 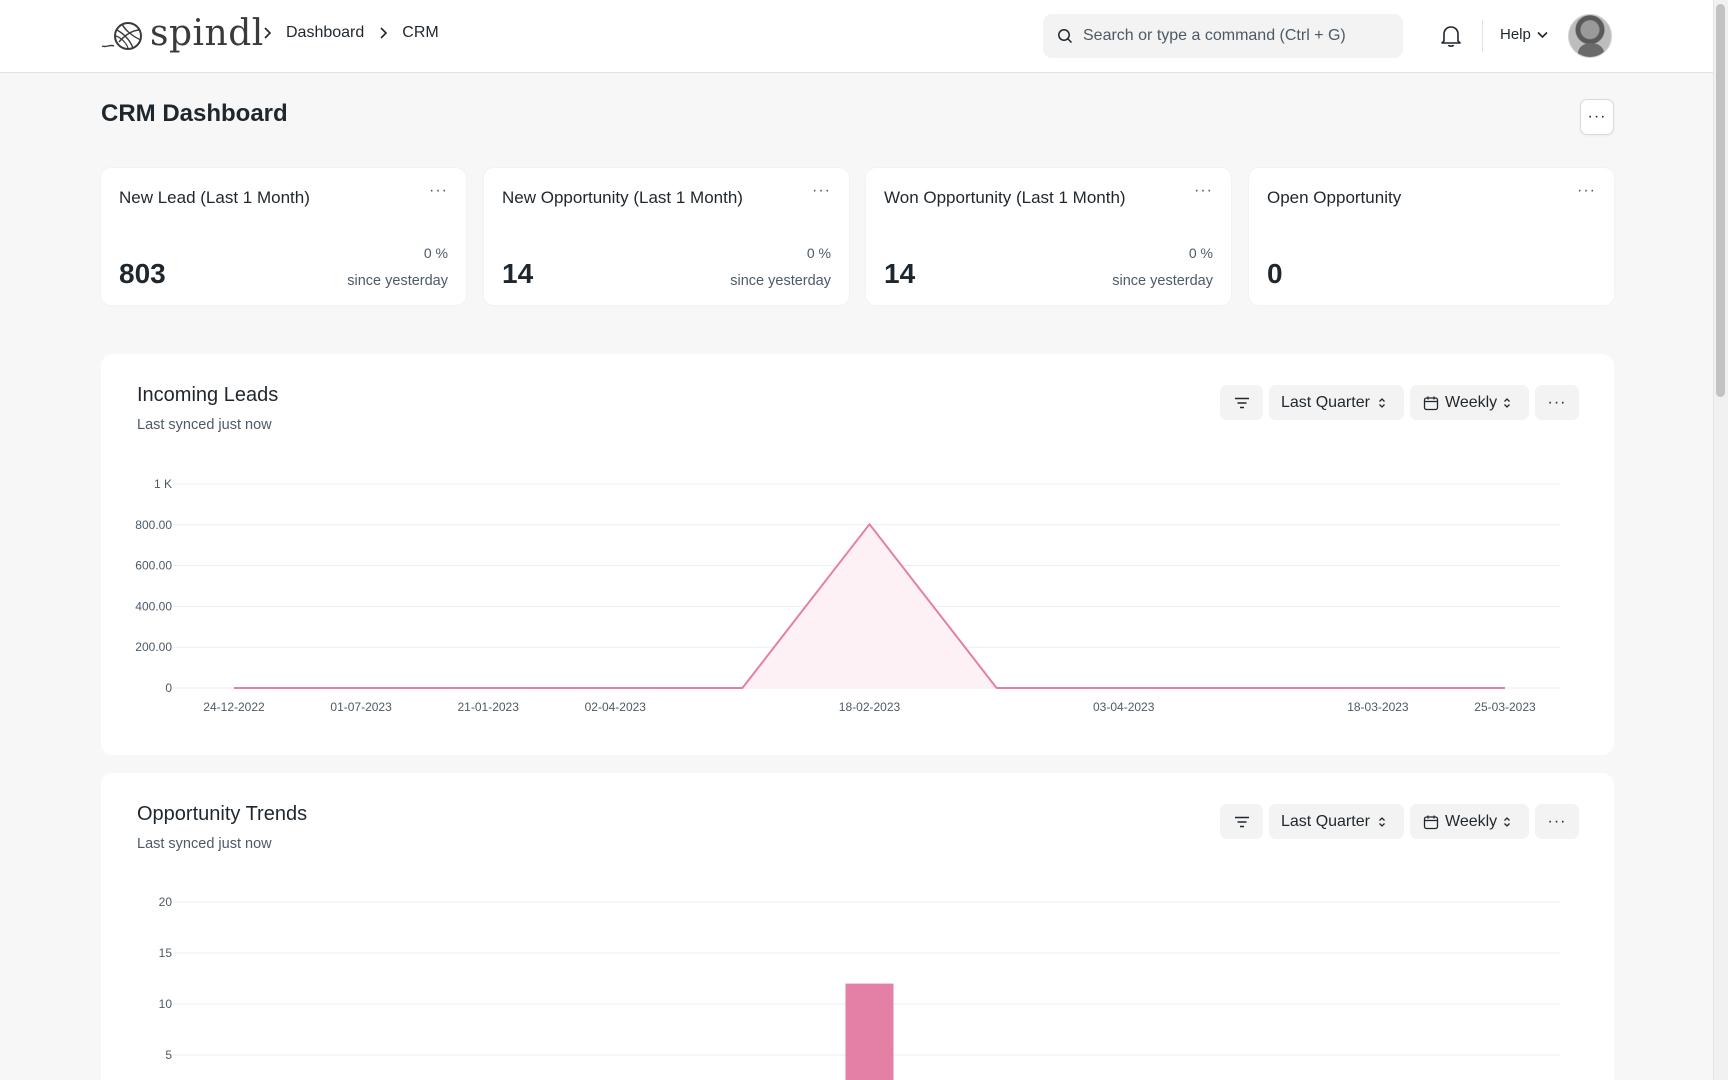 I want to click on x-tick-label: 25-03-2023, so click(x=1505, y=707).